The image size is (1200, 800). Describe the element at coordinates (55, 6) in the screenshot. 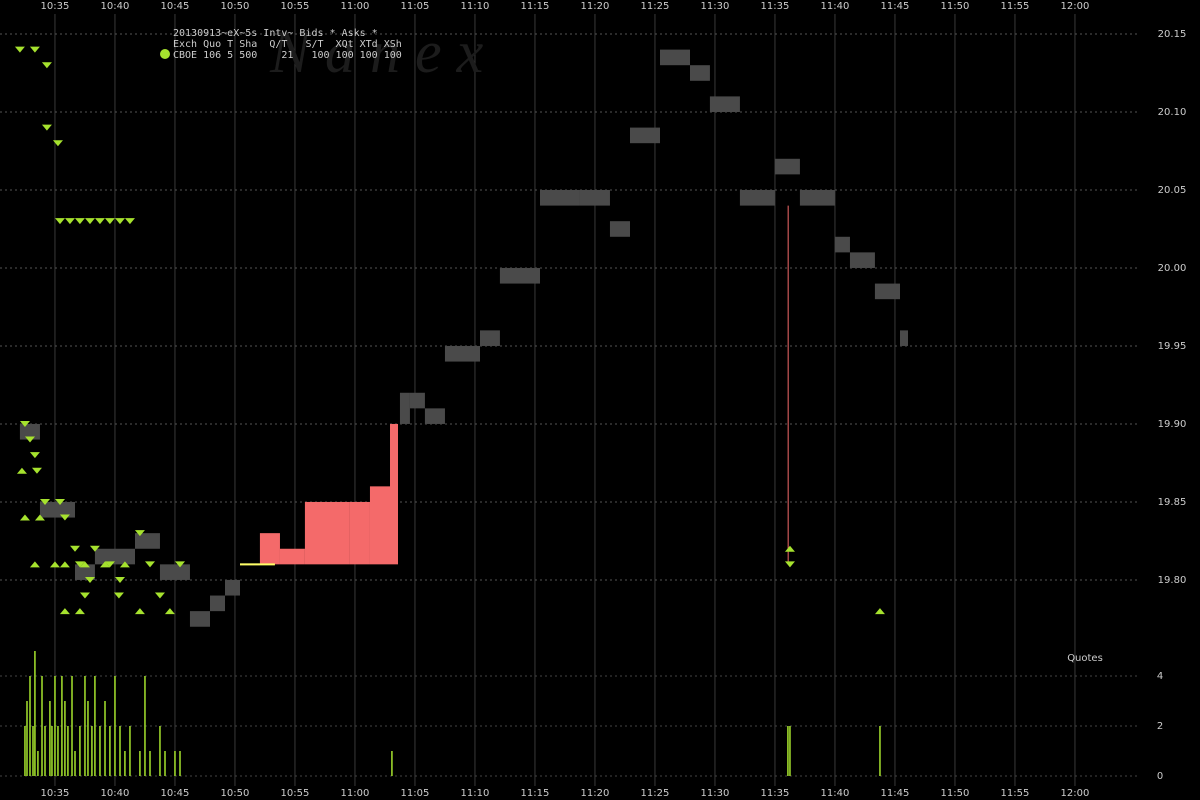

I see `x-tick-label-top: 10:35` at that location.